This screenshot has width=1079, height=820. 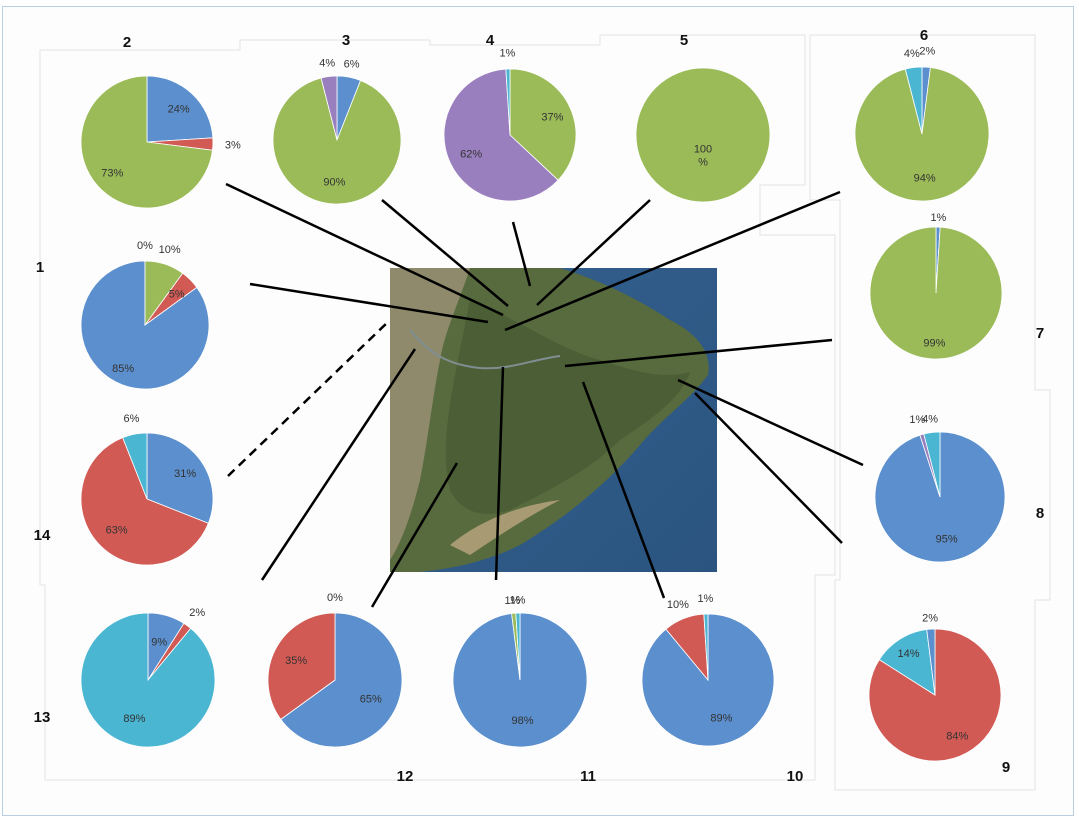 I want to click on site-number-2: 2, so click(x=127, y=42).